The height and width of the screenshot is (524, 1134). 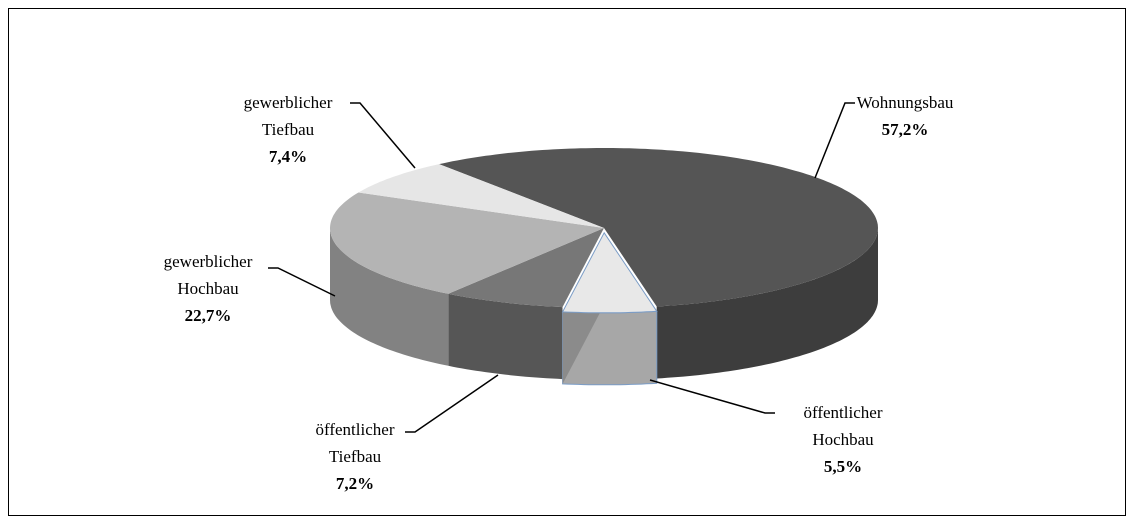 What do you see at coordinates (843, 426) in the screenshot?
I see `label-name: öffentlicher Hochbau` at bounding box center [843, 426].